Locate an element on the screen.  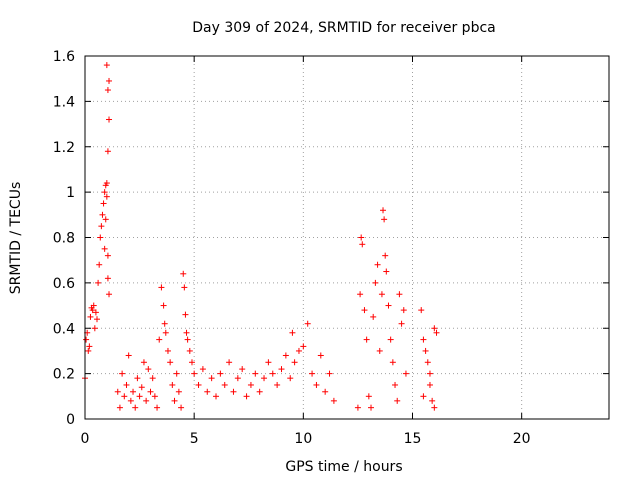
y-tick-label: 1.6 is located at coordinates (64, 57).